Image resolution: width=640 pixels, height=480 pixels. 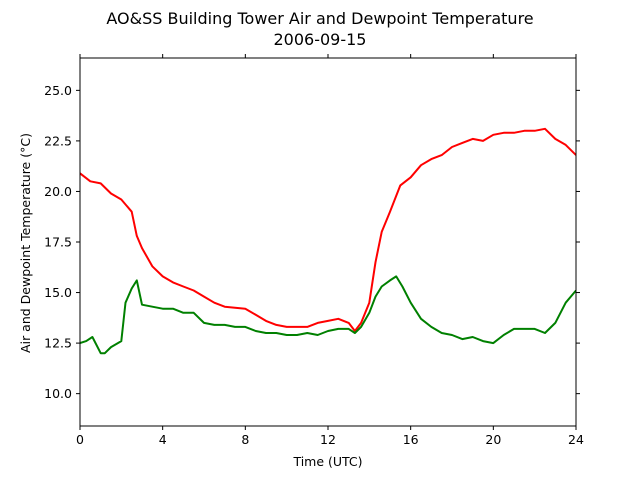 What do you see at coordinates (58, 292) in the screenshot?
I see `y-tick-label: 15.0` at bounding box center [58, 292].